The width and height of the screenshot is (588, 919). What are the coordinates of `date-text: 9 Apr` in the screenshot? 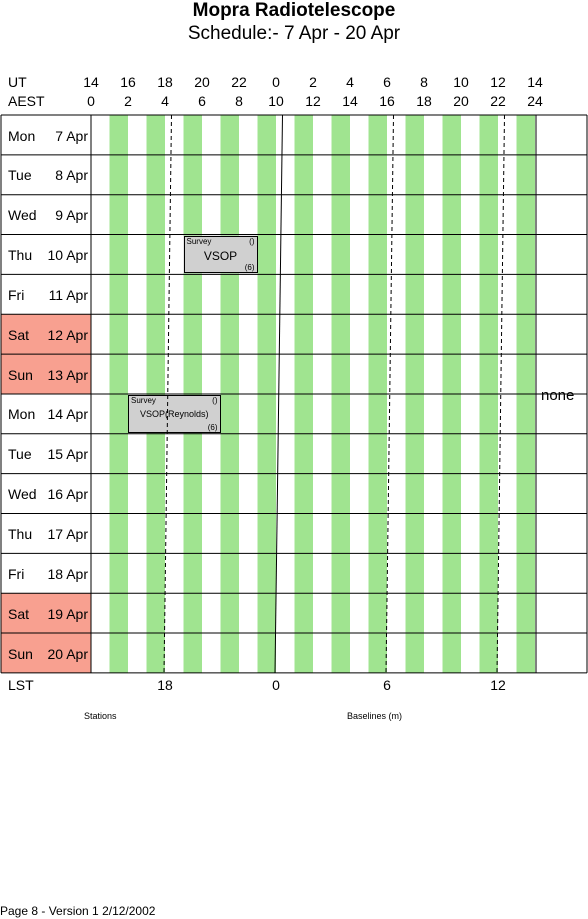 It's located at (71, 215).